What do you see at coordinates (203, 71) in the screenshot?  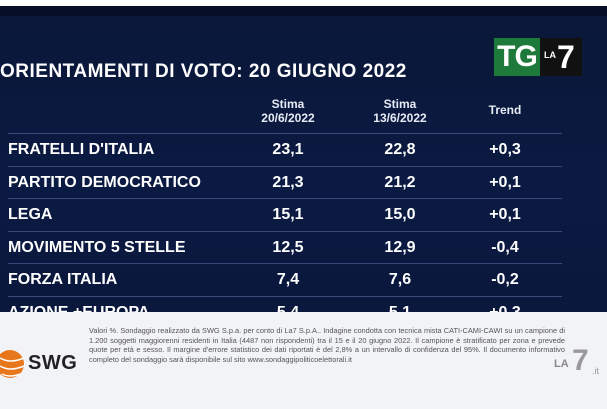 I see `page-title: ORIENTAMENTI DI VOTO: 20 GIUGNO 2022` at bounding box center [203, 71].